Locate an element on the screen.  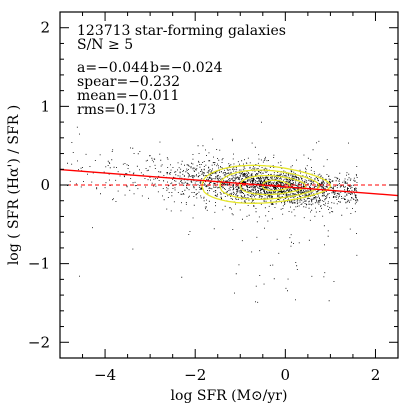
fit-line is located at coordinates (229, 182).